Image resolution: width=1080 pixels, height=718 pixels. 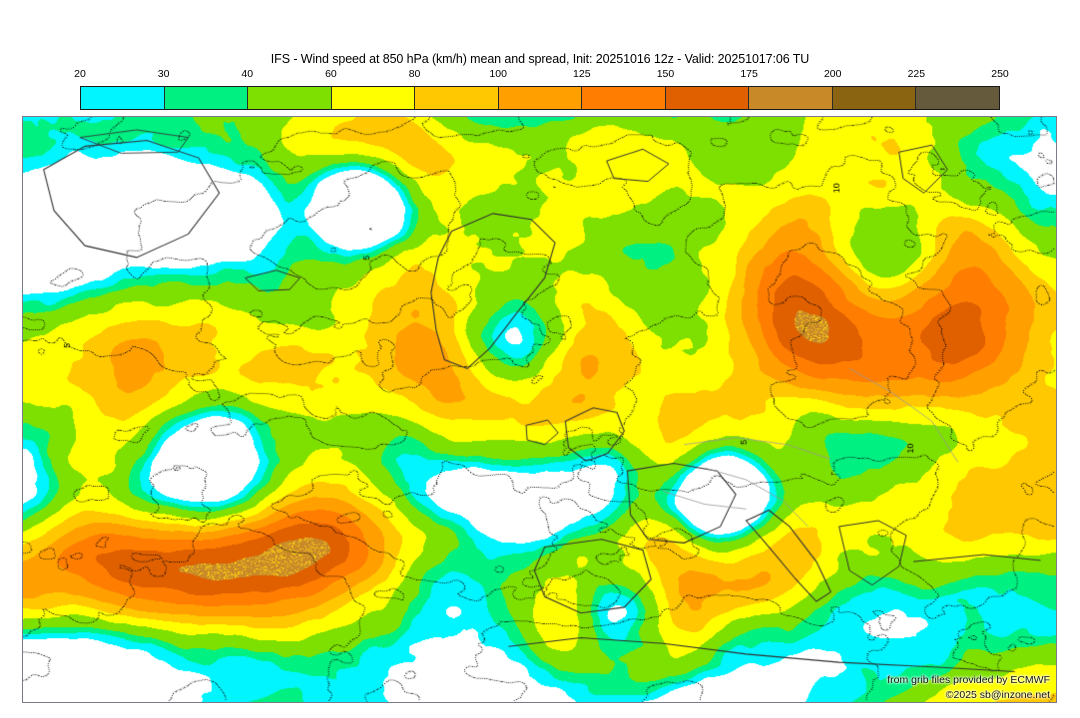 What do you see at coordinates (80, 74) in the screenshot?
I see `colorbar-tick-20: 20` at bounding box center [80, 74].